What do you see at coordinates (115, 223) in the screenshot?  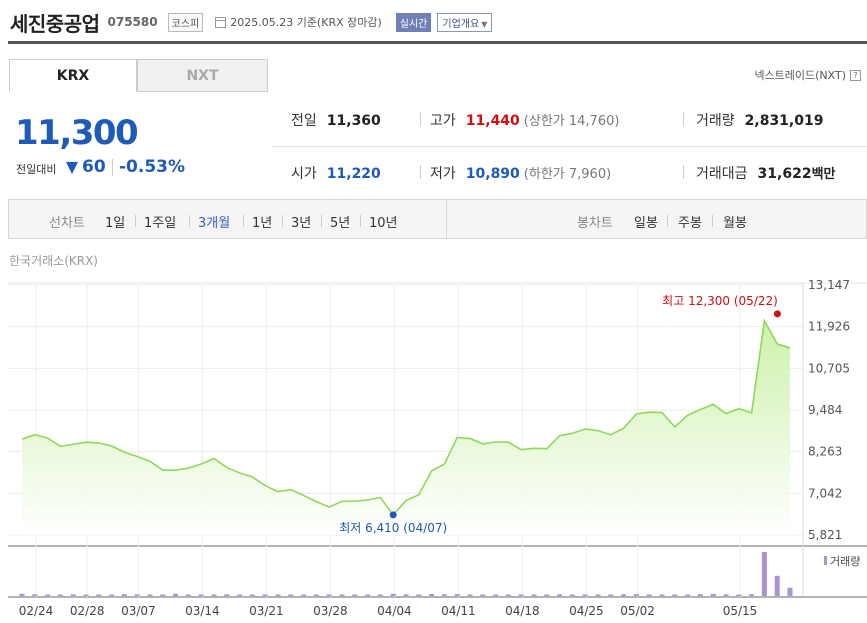 I see `period-1d: 1일` at bounding box center [115, 223].